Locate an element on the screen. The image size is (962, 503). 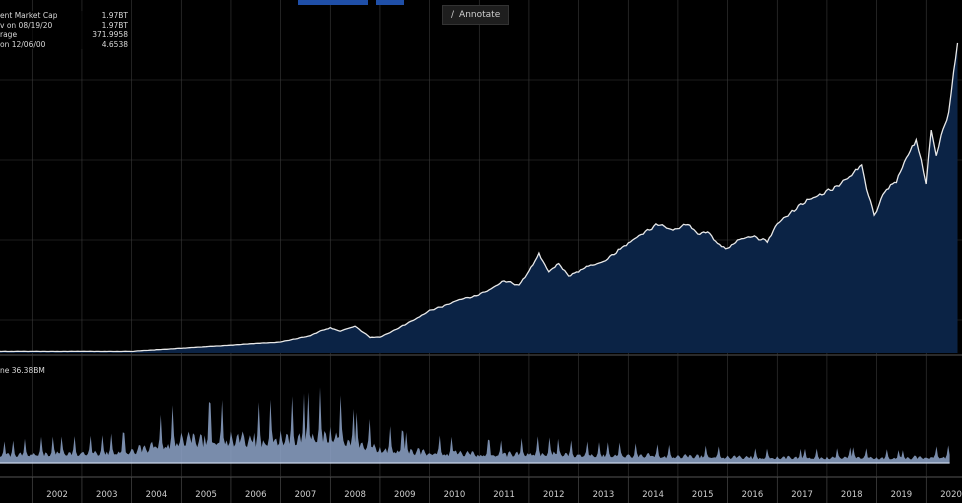
x-tick-label: 2018 is located at coordinates (852, 495).